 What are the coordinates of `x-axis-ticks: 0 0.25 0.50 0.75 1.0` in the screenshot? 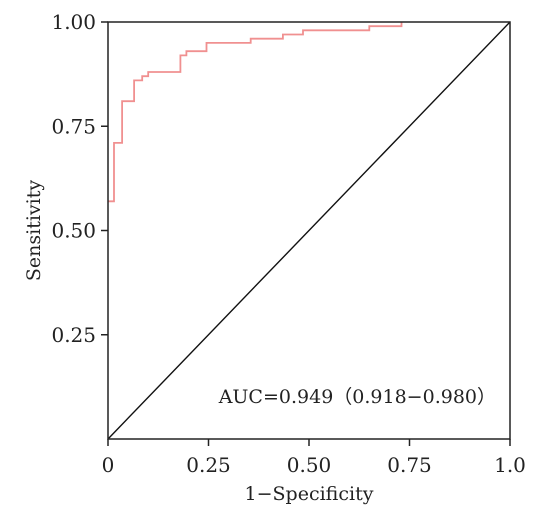 It's located at (314, 458).